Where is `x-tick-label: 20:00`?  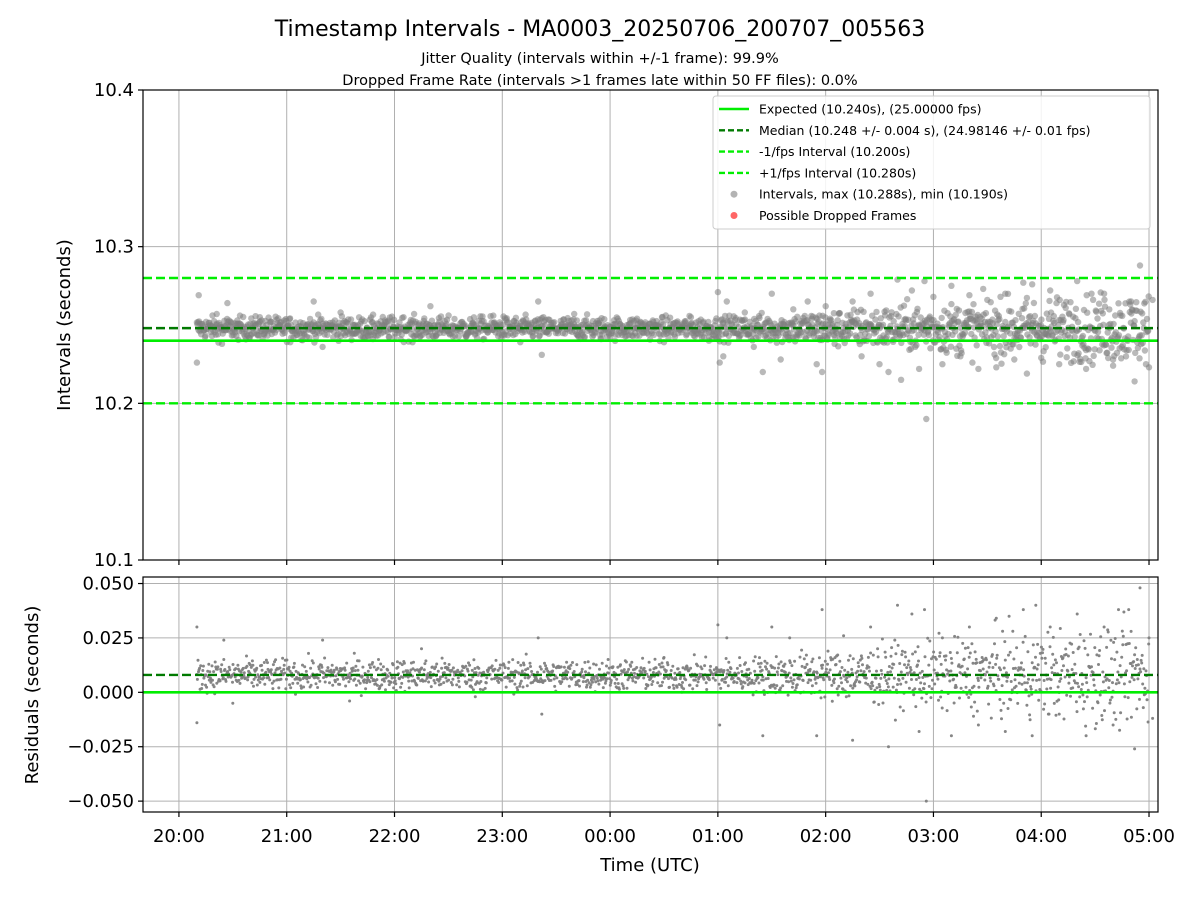 x-tick-label: 20:00 is located at coordinates (179, 836).